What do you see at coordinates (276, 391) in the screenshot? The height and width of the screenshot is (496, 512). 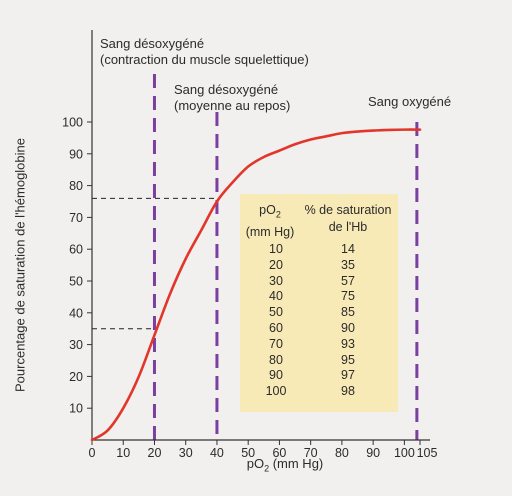 I see `table-cell-po2: 100` at bounding box center [276, 391].